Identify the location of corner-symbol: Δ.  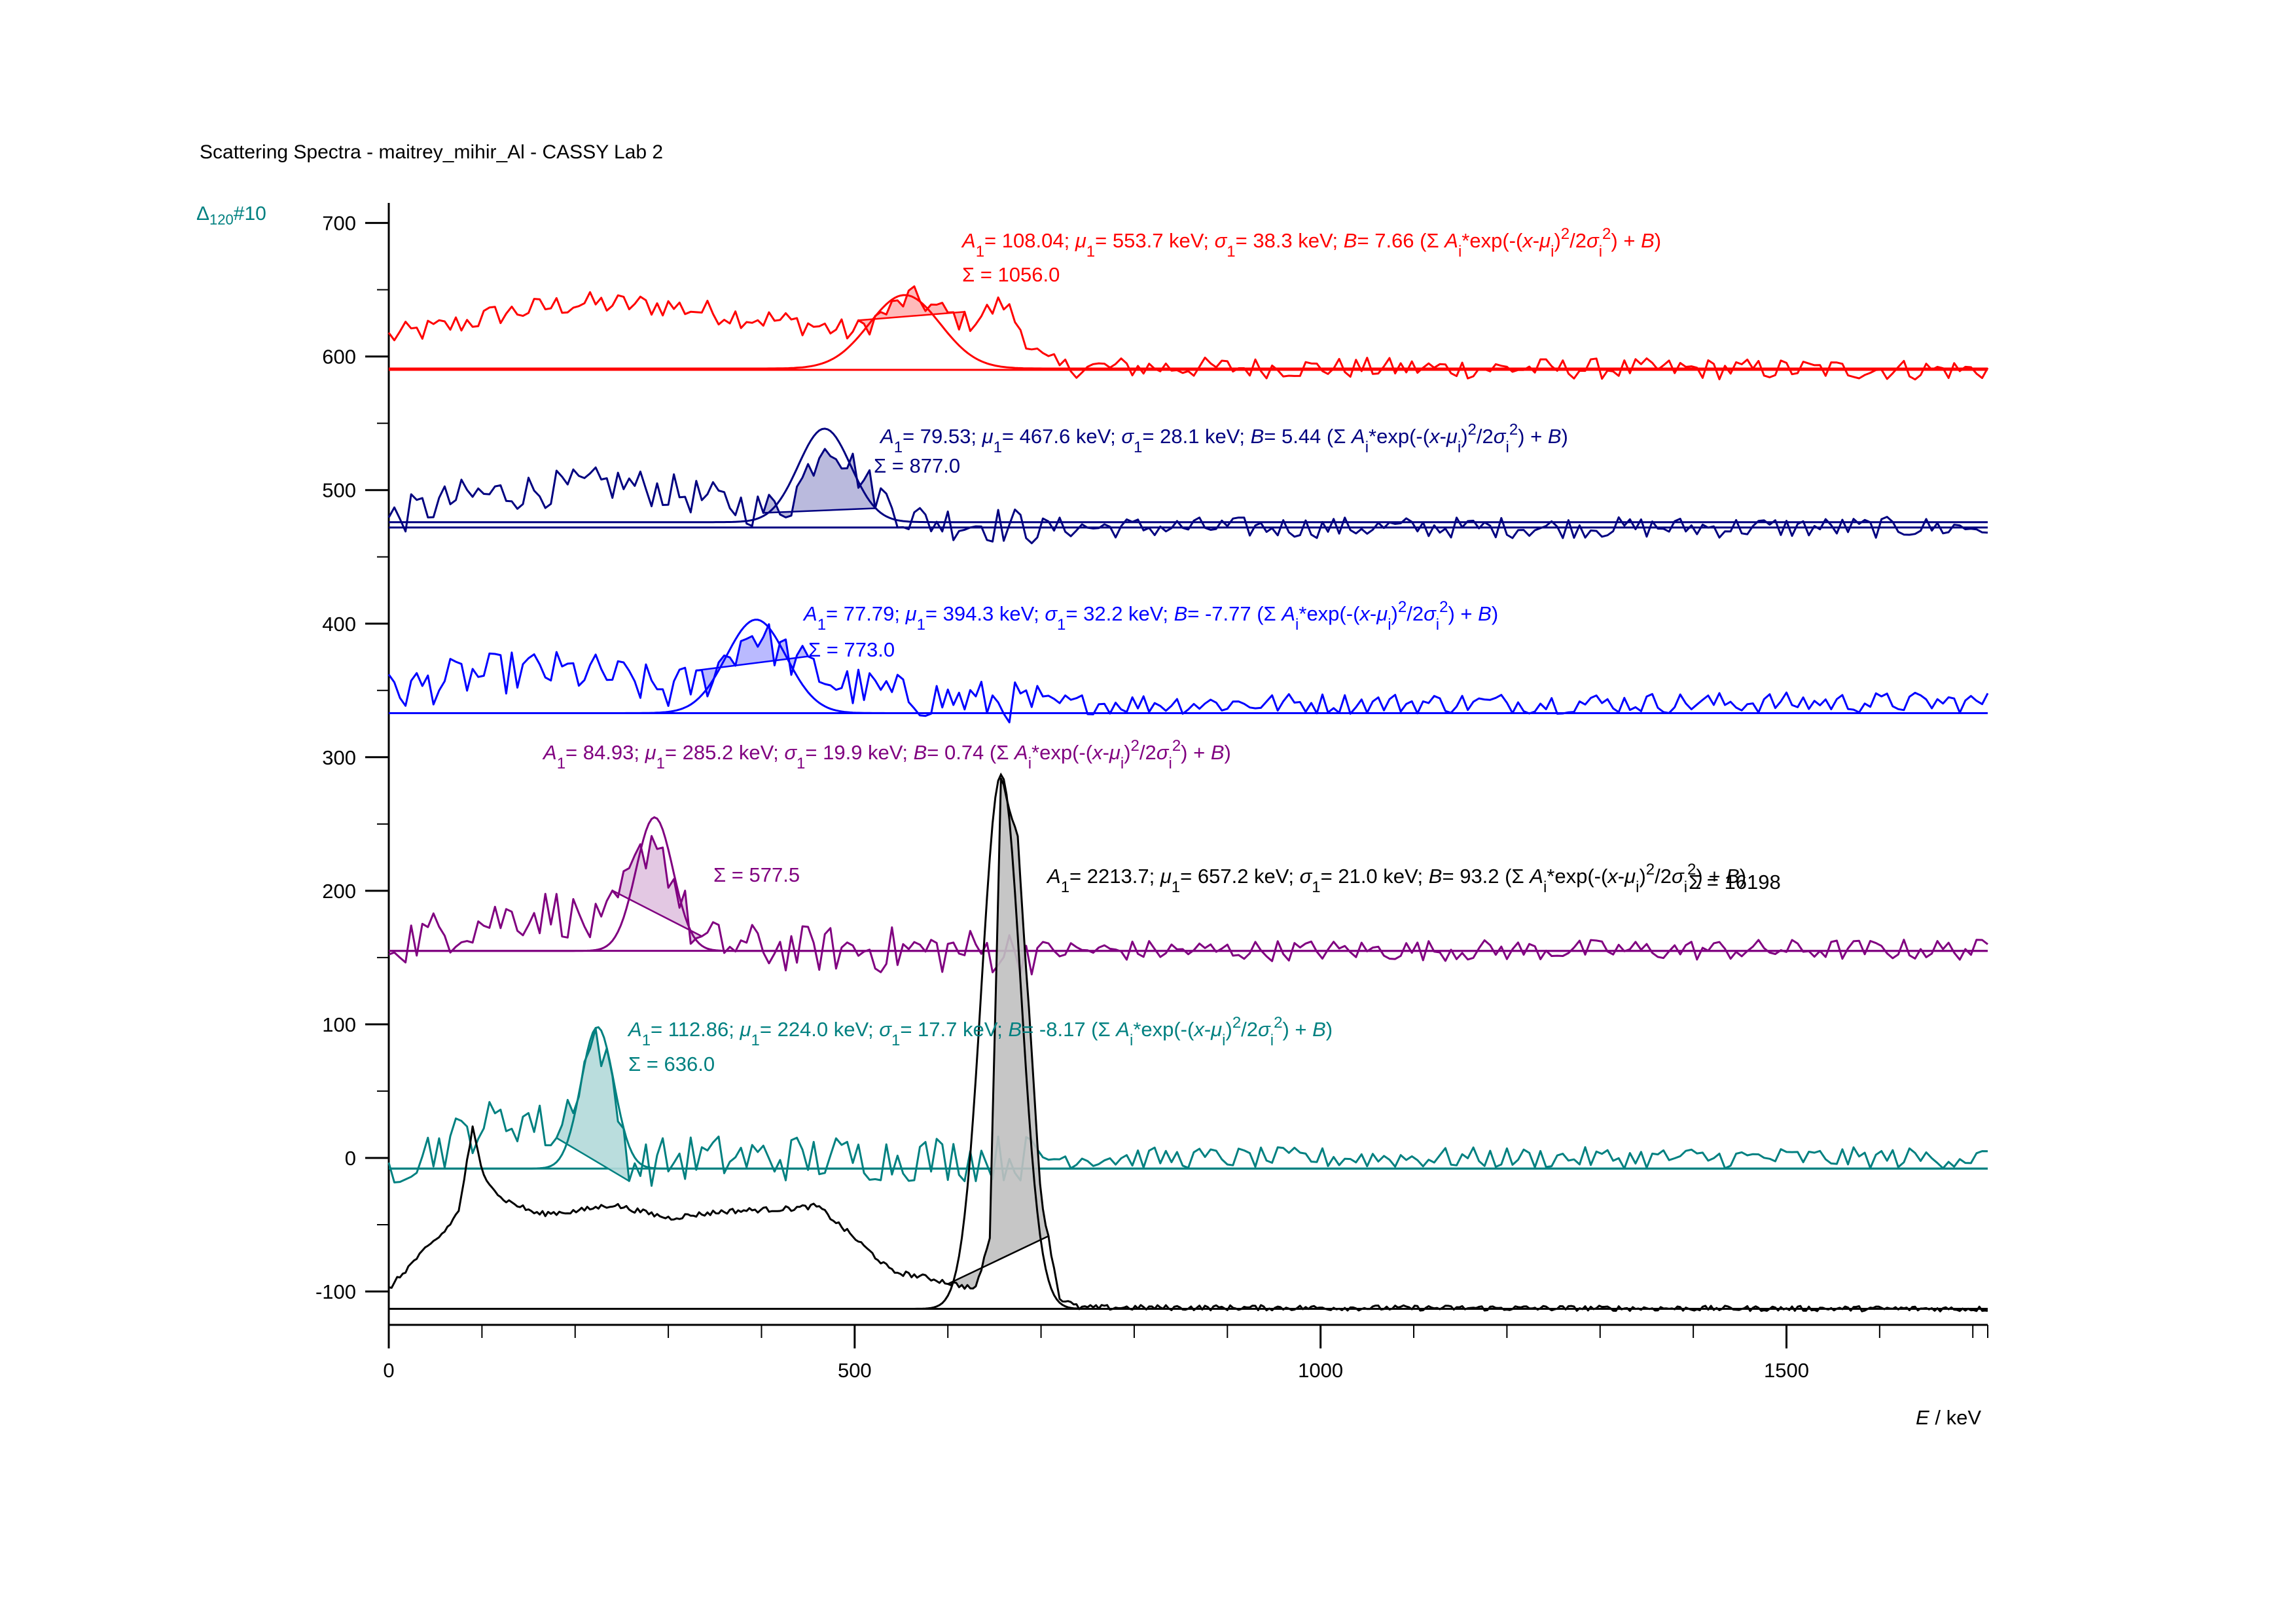
(203, 214).